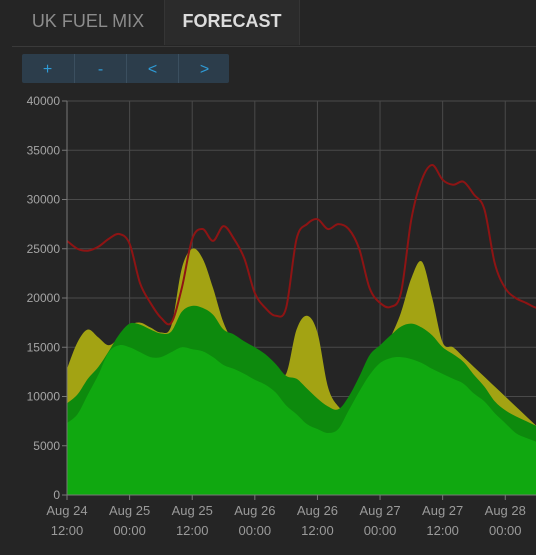 This screenshot has width=536, height=555. What do you see at coordinates (44, 397) in the screenshot?
I see `y-tick-label: 10000` at bounding box center [44, 397].